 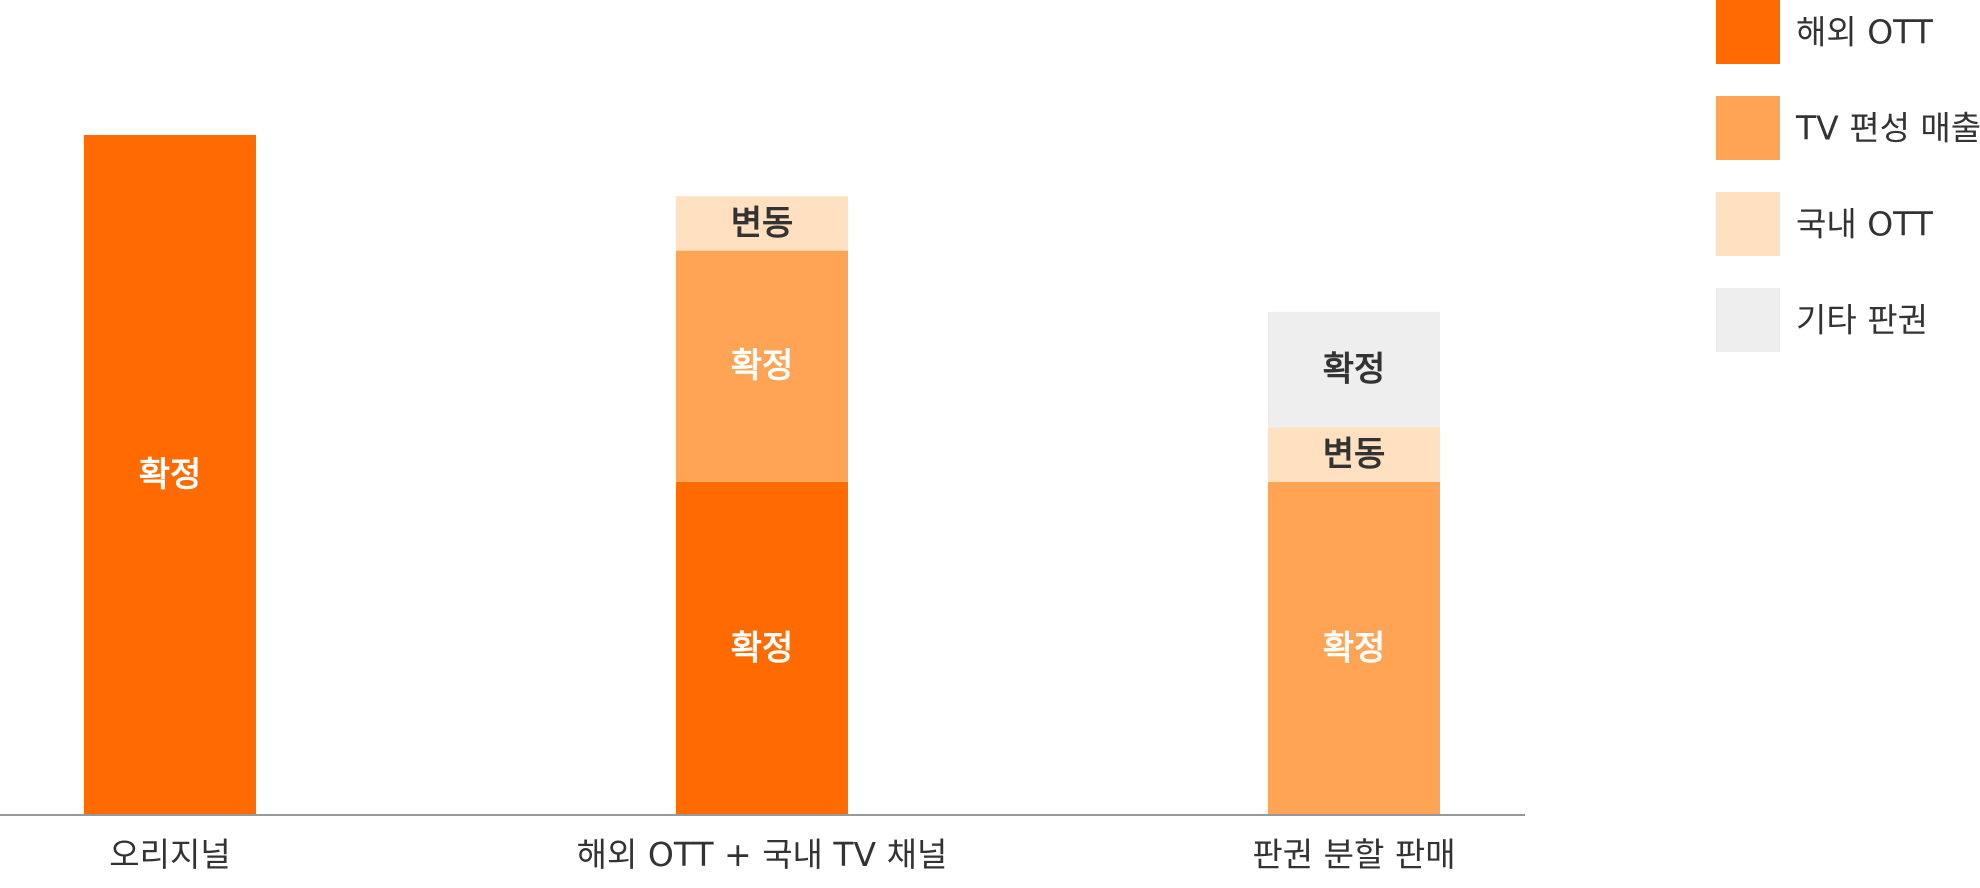 I want to click on category-label-0: 오리지널, so click(x=169, y=854).